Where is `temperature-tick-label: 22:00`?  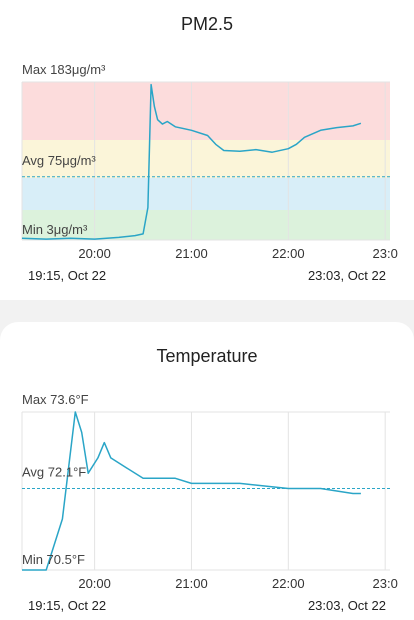 temperature-tick-label: 22:00 is located at coordinates (288, 583).